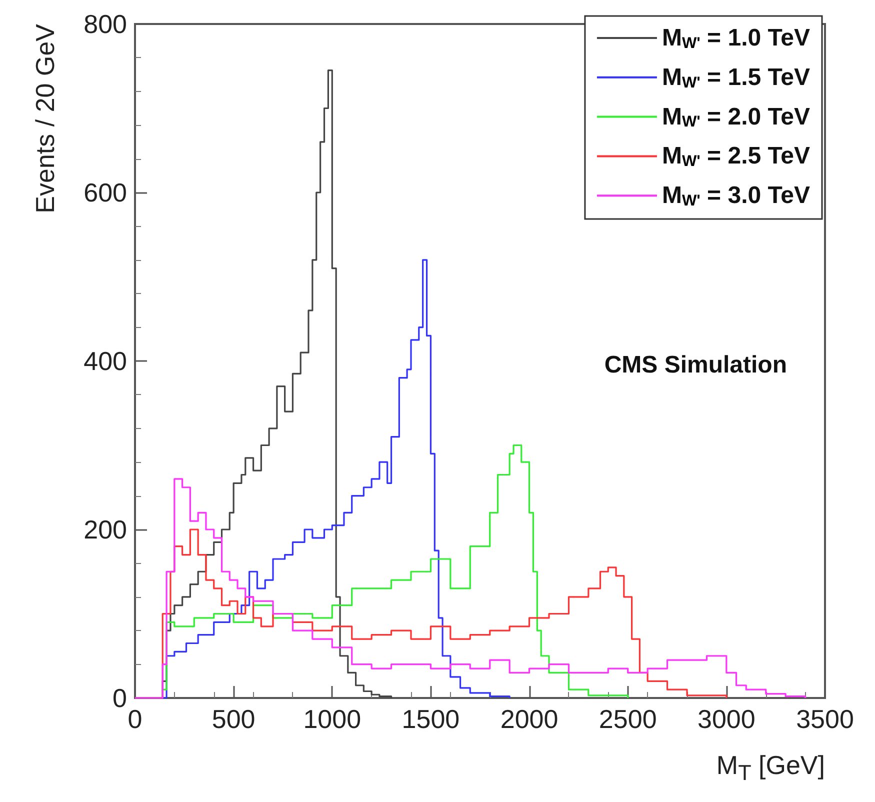 The image size is (875, 802). Describe the element at coordinates (431, 719) in the screenshot. I see `x-tick-label: 1500` at that location.